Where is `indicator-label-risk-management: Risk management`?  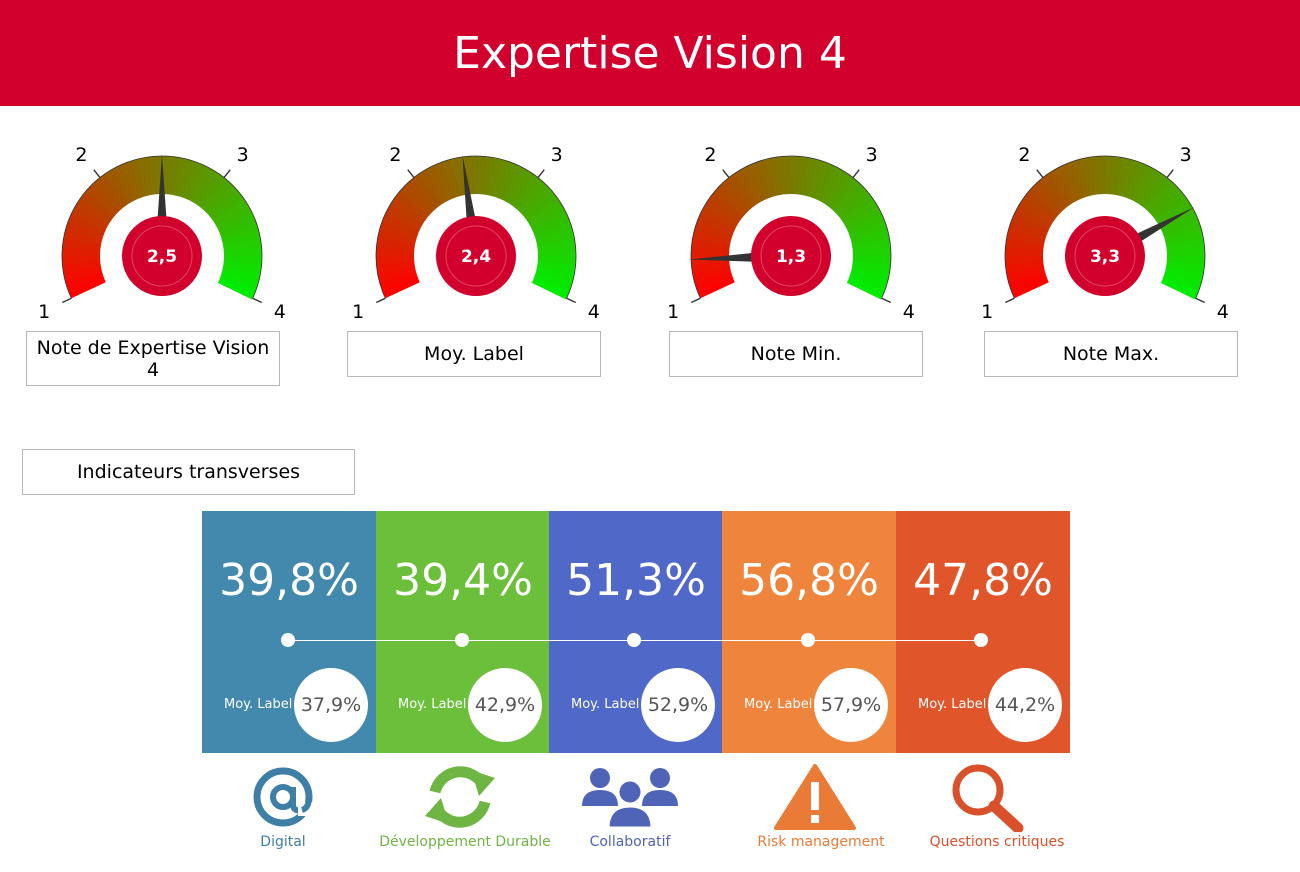 indicator-label-risk-management: Risk management is located at coordinates (821, 842).